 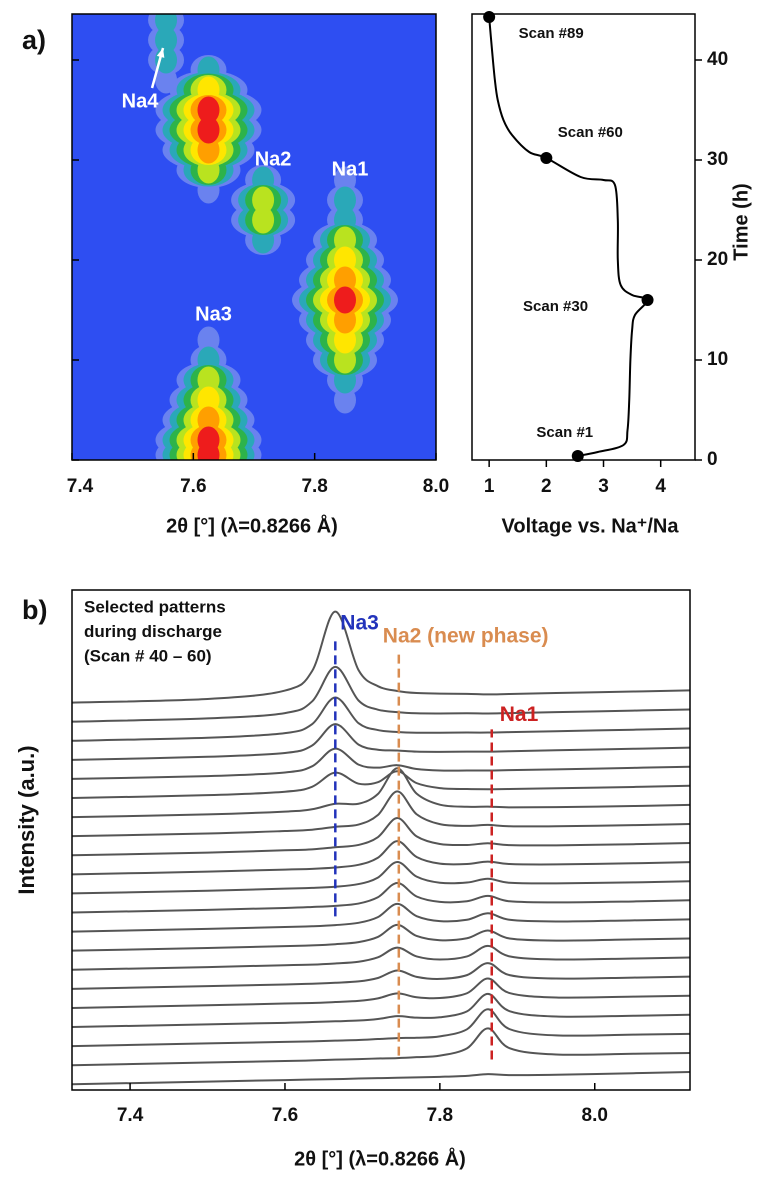 I want to click on peak-label: Na2, so click(x=273, y=159).